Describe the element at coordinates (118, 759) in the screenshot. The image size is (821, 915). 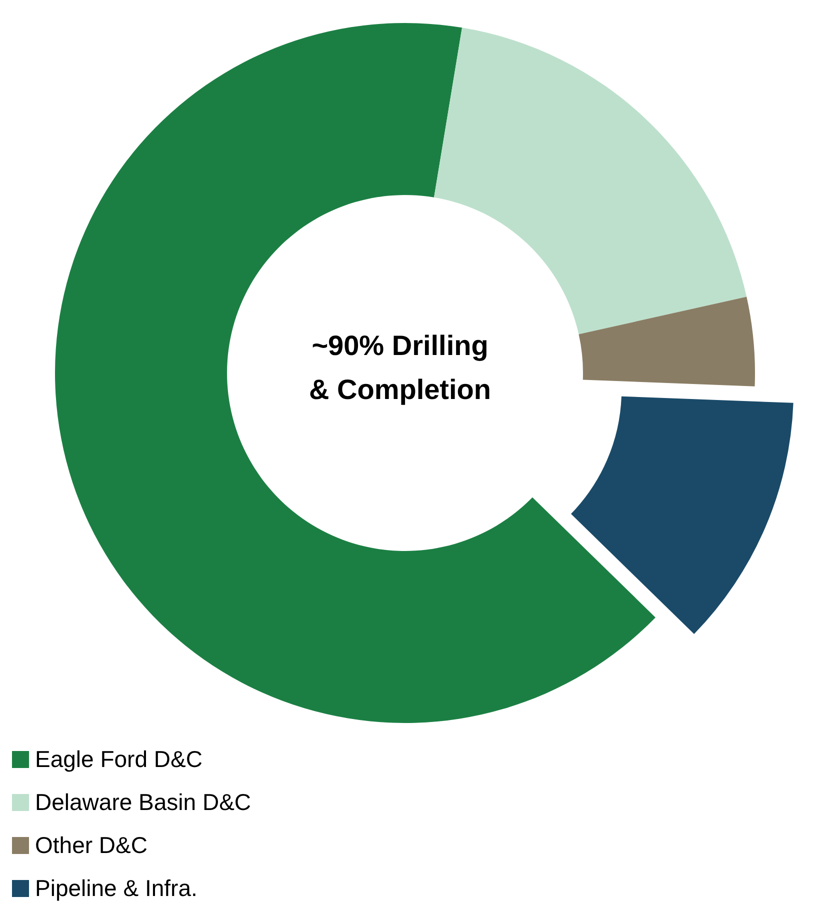
I see `legend-label: Eagle Ford D&C` at that location.